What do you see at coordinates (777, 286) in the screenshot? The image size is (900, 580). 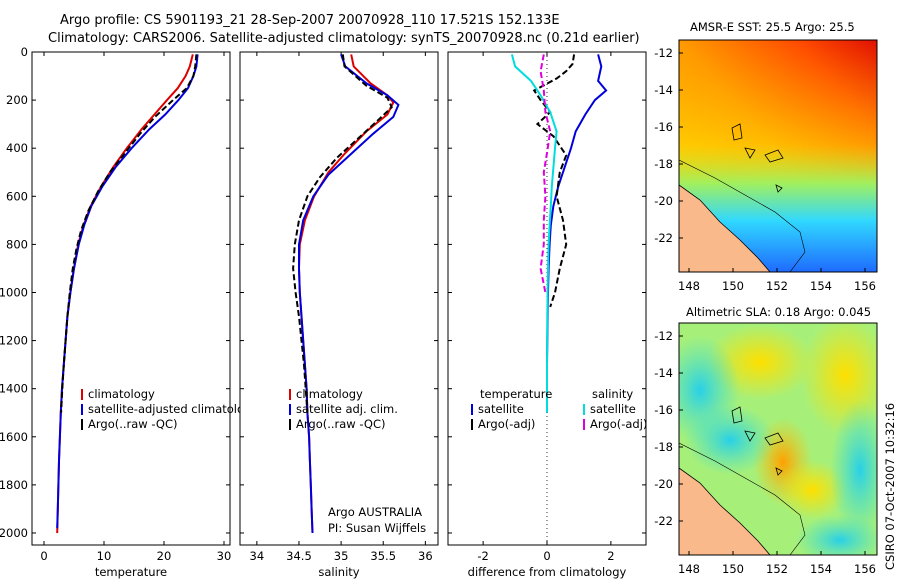 I see `sst-xtick-label: 152` at bounding box center [777, 286].